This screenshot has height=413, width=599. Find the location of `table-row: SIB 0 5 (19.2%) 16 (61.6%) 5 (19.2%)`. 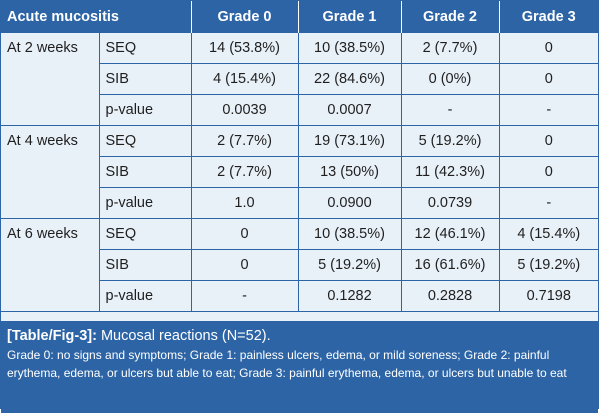

table-row: SIB 0 5 (19.2%) 16 (61.6%) 5 (19.2%) is located at coordinates (299, 265).